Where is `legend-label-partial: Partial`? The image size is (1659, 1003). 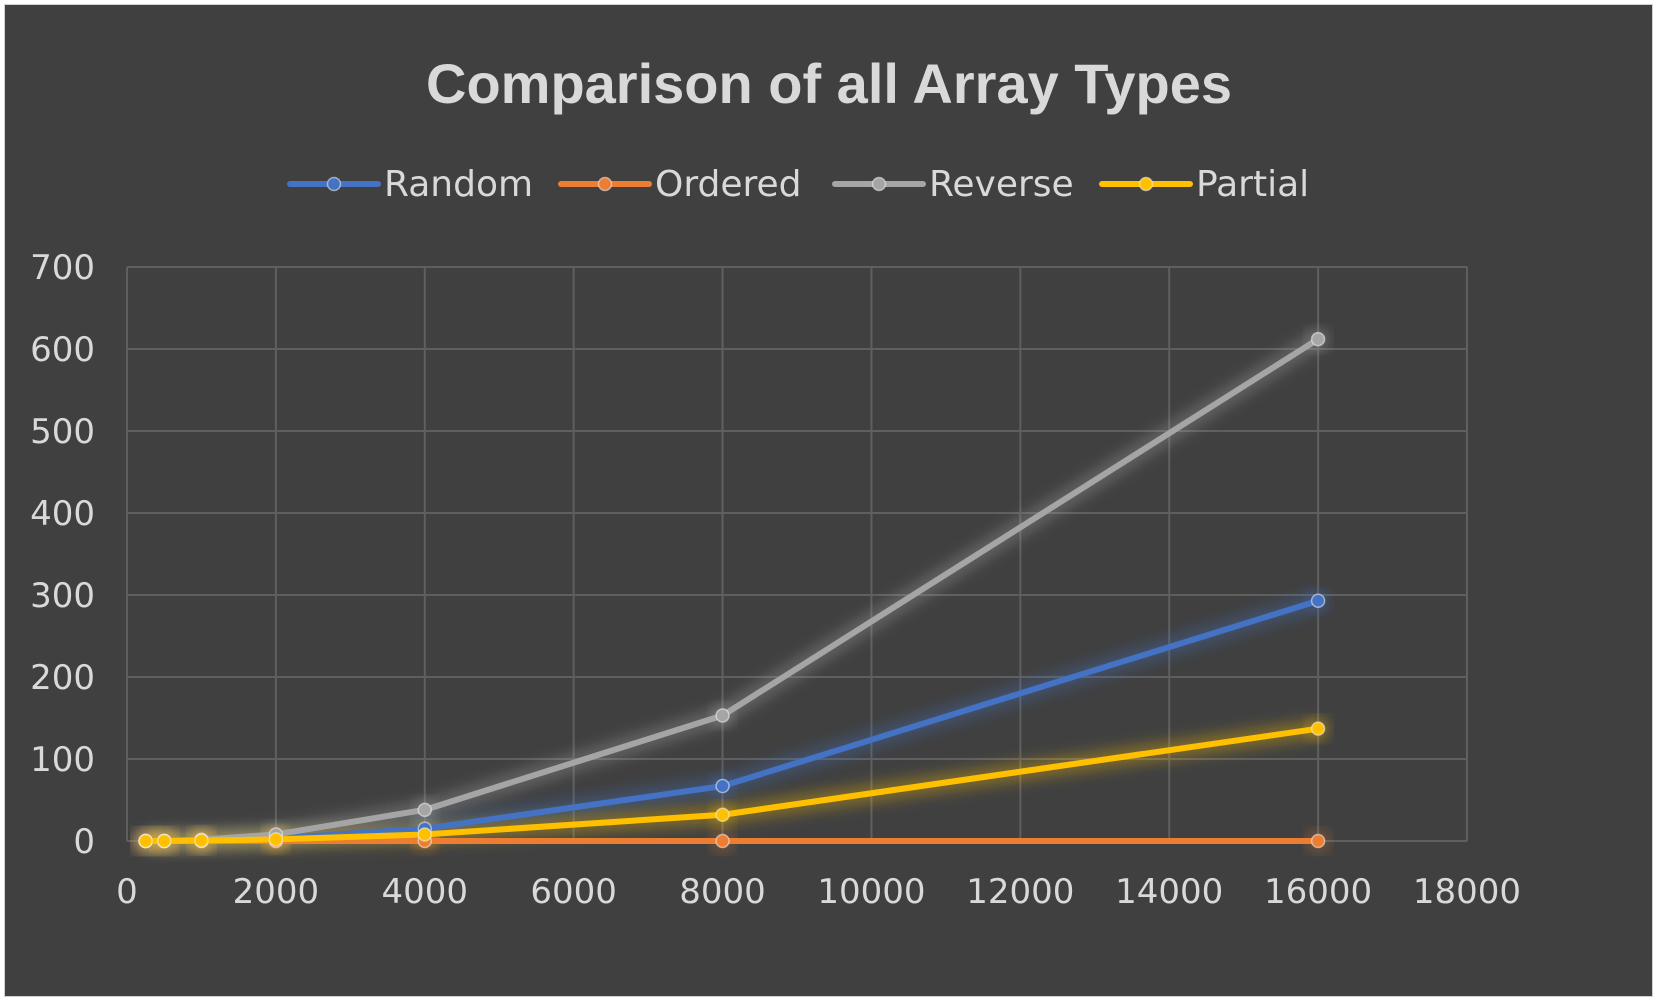
legend-label-partial: Partial is located at coordinates (1252, 184).